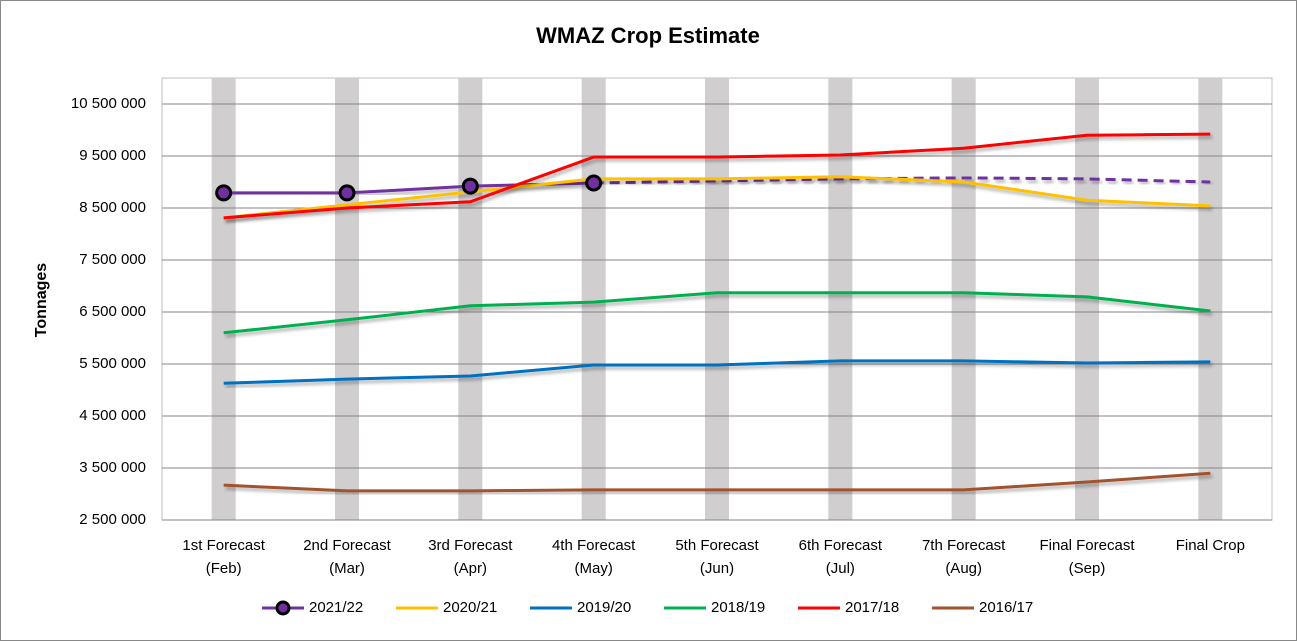 The width and height of the screenshot is (1297, 641). What do you see at coordinates (283, 608) in the screenshot?
I see `legend-marker` at bounding box center [283, 608].